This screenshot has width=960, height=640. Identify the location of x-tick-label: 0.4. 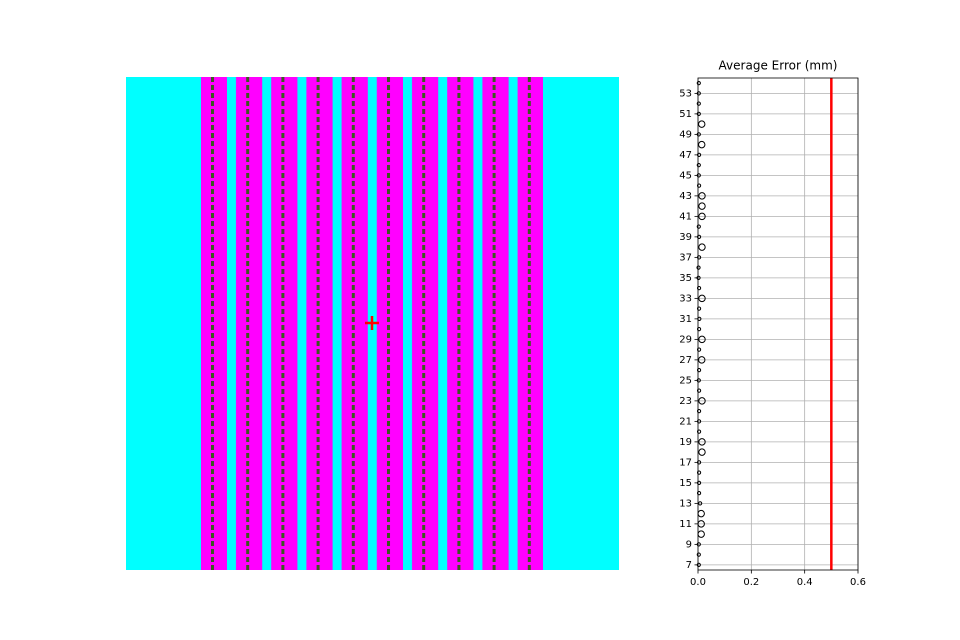
(805, 582).